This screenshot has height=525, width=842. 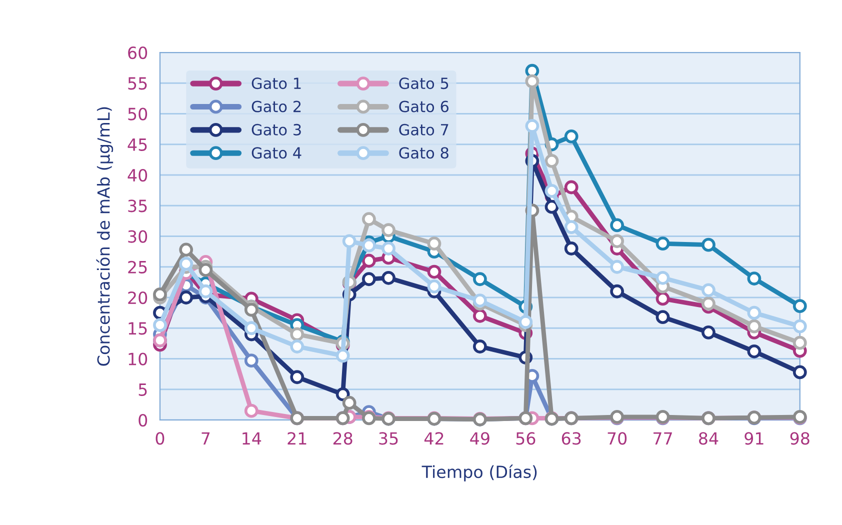 What do you see at coordinates (137, 144) in the screenshot?
I see `y-tick-label: 45` at bounding box center [137, 144].